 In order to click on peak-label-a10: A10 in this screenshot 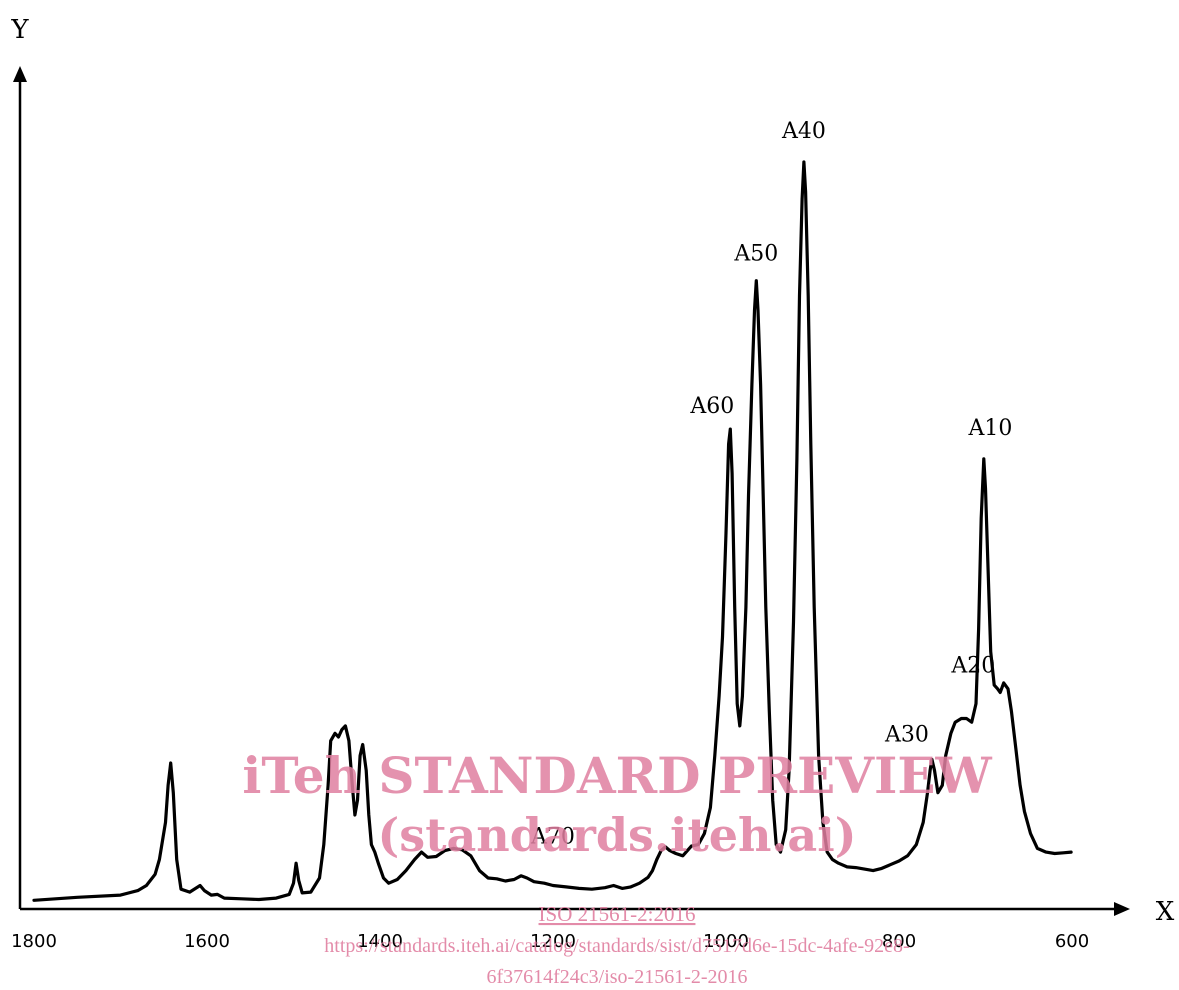, I will do `click(990, 428)`.